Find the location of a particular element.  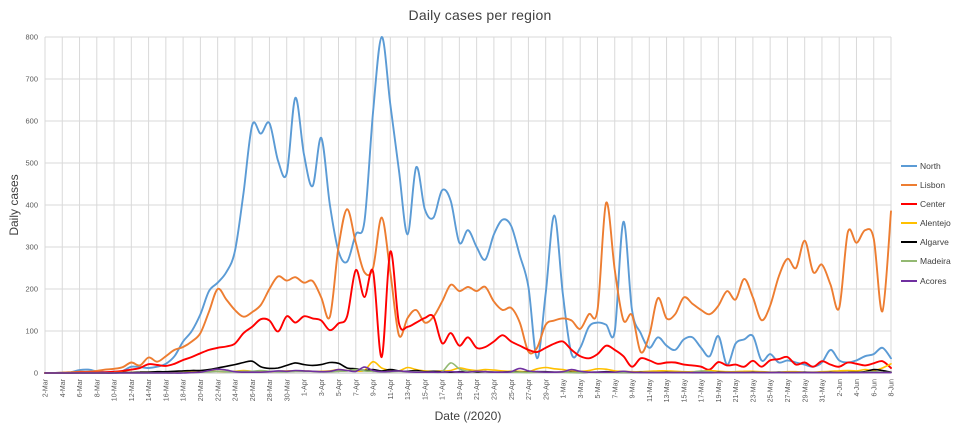

x-tick-label: 26-Mar is located at coordinates (253, 389).